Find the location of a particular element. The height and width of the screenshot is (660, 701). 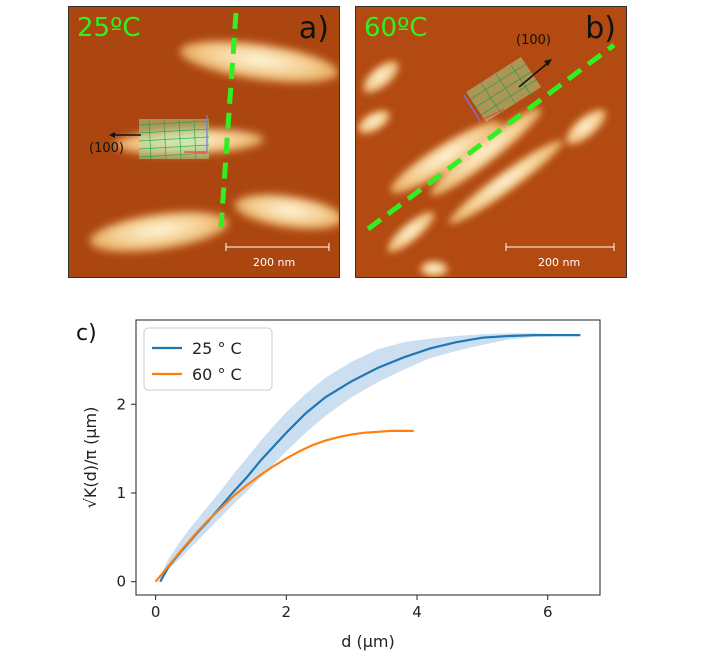

fiber-top is located at coordinates (259, 62).